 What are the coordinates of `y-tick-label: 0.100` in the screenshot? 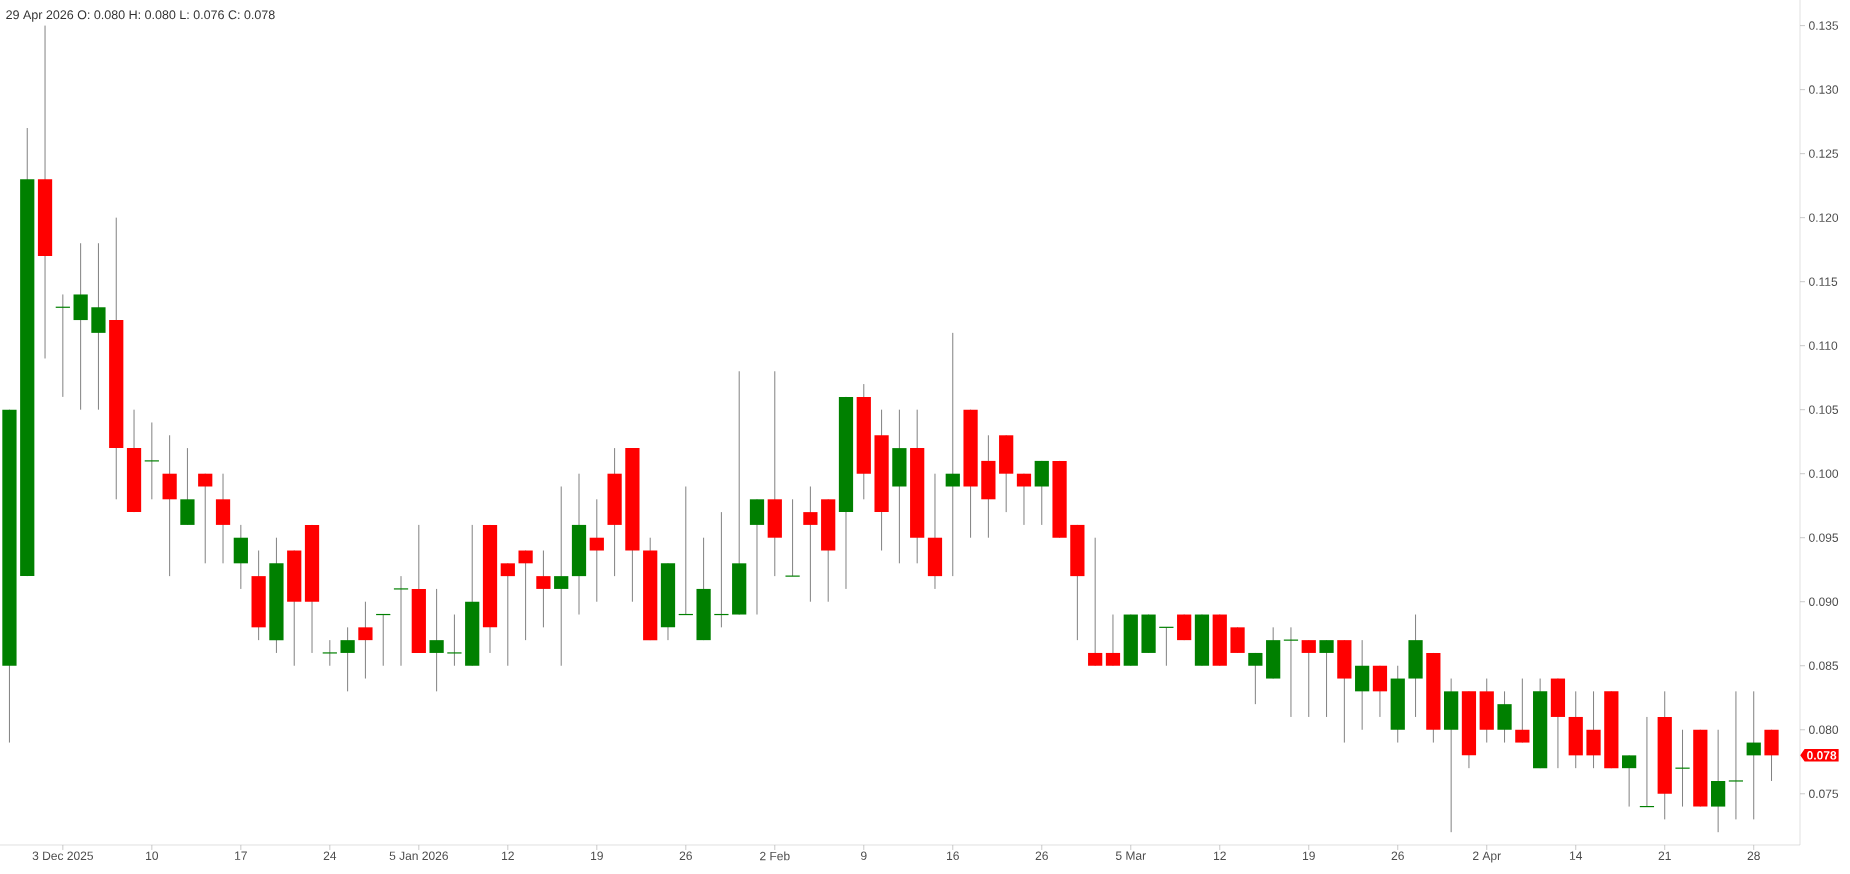 It's located at (1824, 473).